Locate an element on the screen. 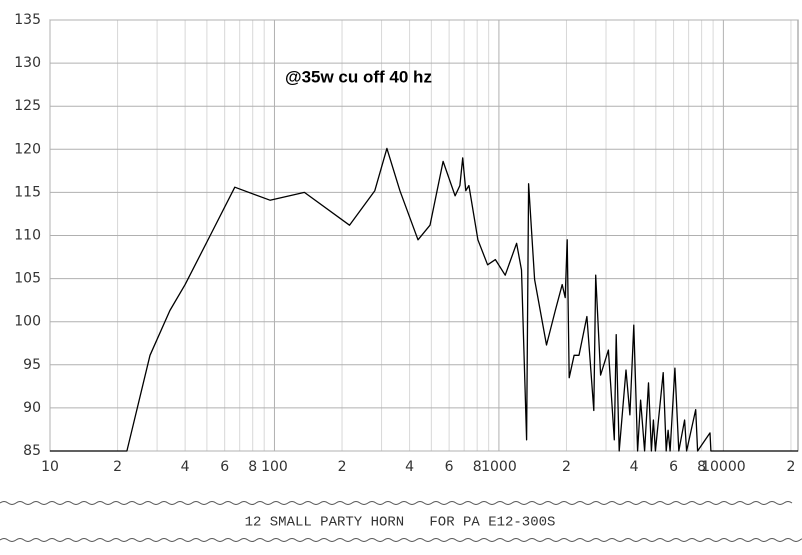 Image resolution: width=802 pixels, height=555 pixels. y-tick-label: 130 is located at coordinates (27, 63).